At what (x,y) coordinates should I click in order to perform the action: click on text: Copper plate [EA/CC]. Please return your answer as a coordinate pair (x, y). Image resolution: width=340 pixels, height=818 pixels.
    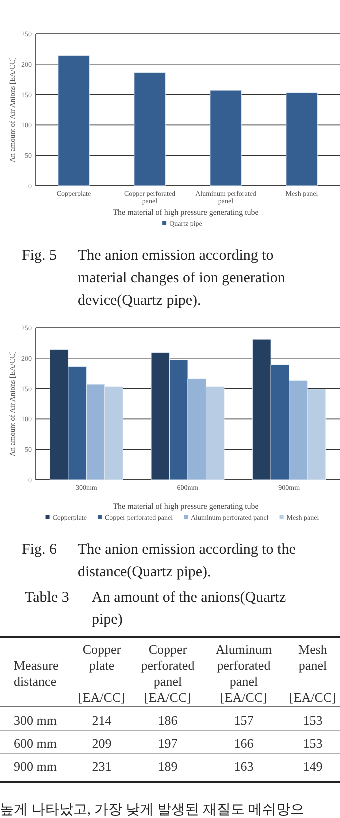
    Looking at the image, I should click on (102, 673).